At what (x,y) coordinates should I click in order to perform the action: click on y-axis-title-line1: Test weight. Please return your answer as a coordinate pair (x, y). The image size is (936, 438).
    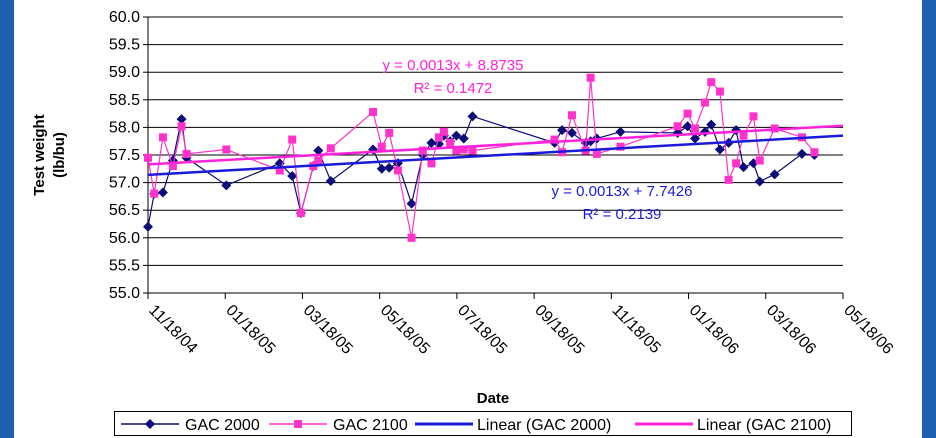
    Looking at the image, I should click on (39, 154).